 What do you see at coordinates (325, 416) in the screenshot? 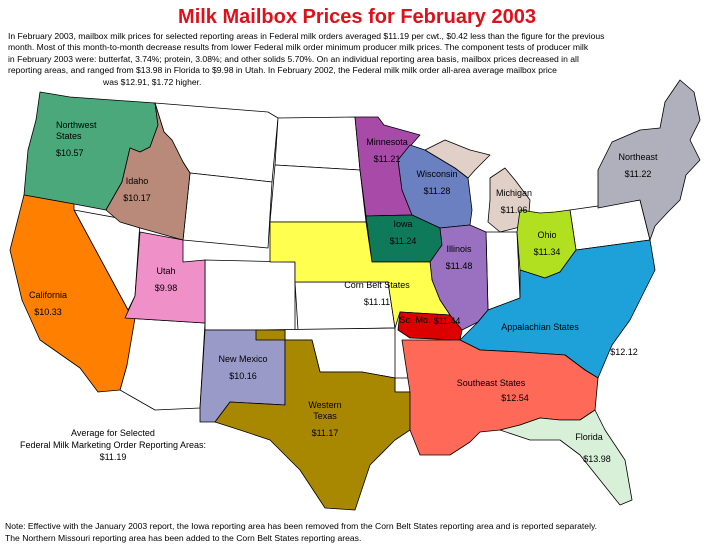
I see `western-texas-name-label: Texas` at bounding box center [325, 416].